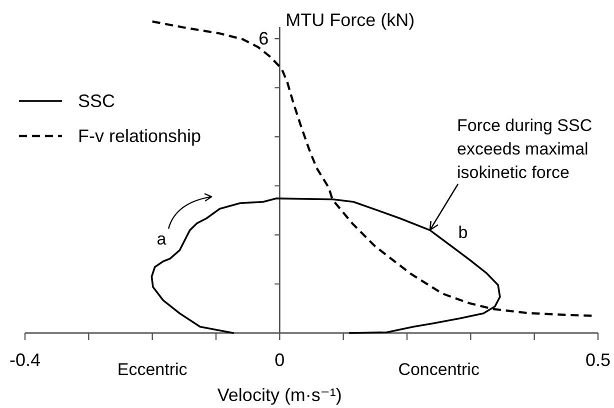 This screenshot has width=614, height=408. Describe the element at coordinates (439, 369) in the screenshot. I see `text: Concentric` at that location.